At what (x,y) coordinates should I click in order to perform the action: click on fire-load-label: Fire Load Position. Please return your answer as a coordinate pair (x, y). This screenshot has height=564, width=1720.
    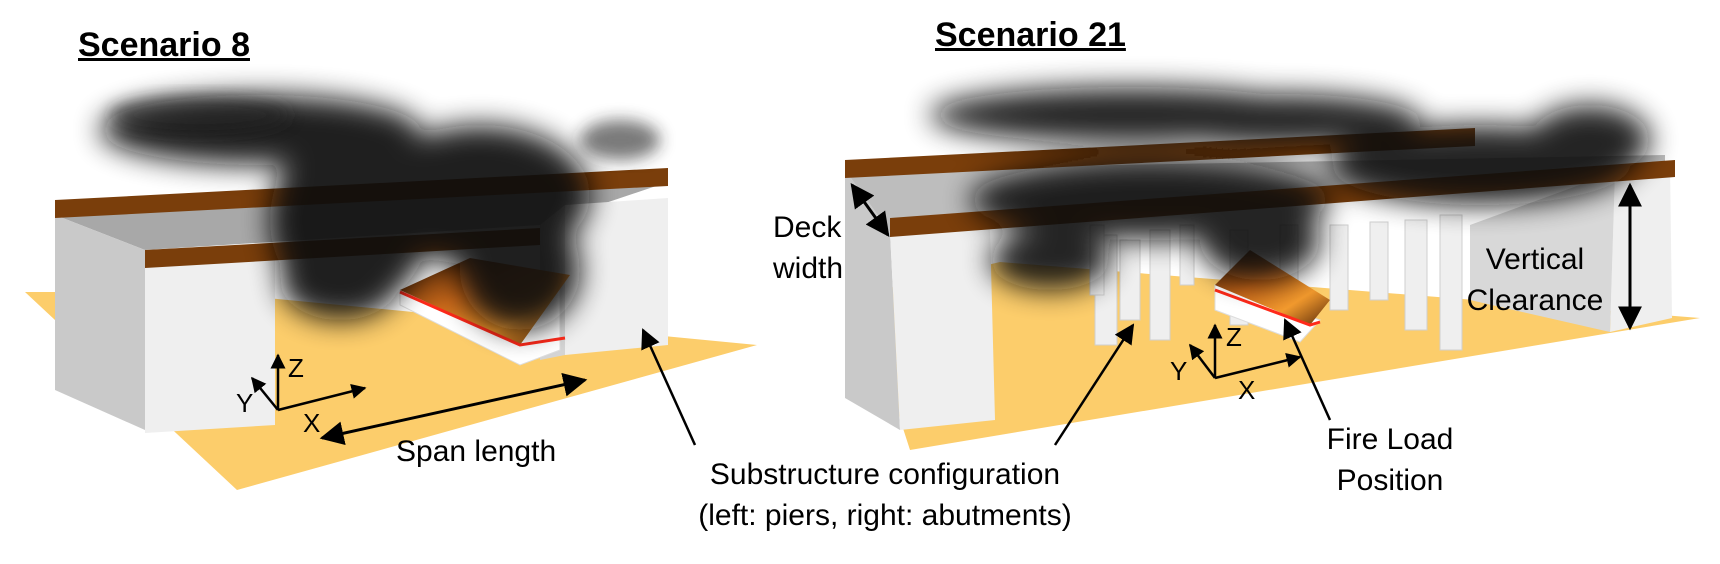
    Looking at the image, I should click on (1390, 460).